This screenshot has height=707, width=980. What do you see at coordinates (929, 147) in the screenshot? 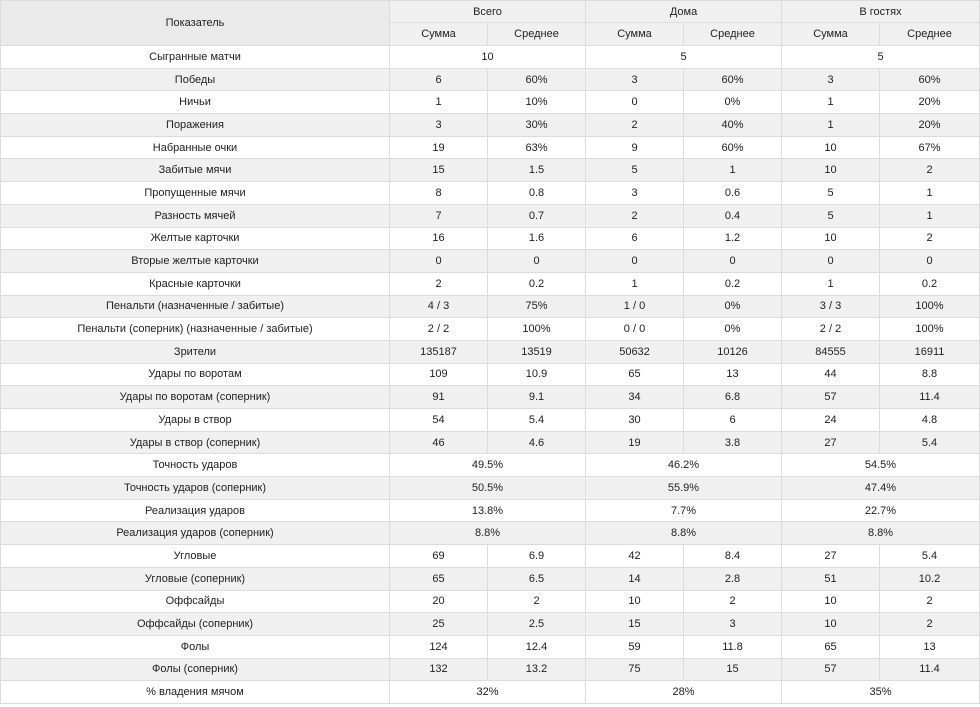
I see `stat-cell: 67%` at bounding box center [929, 147].